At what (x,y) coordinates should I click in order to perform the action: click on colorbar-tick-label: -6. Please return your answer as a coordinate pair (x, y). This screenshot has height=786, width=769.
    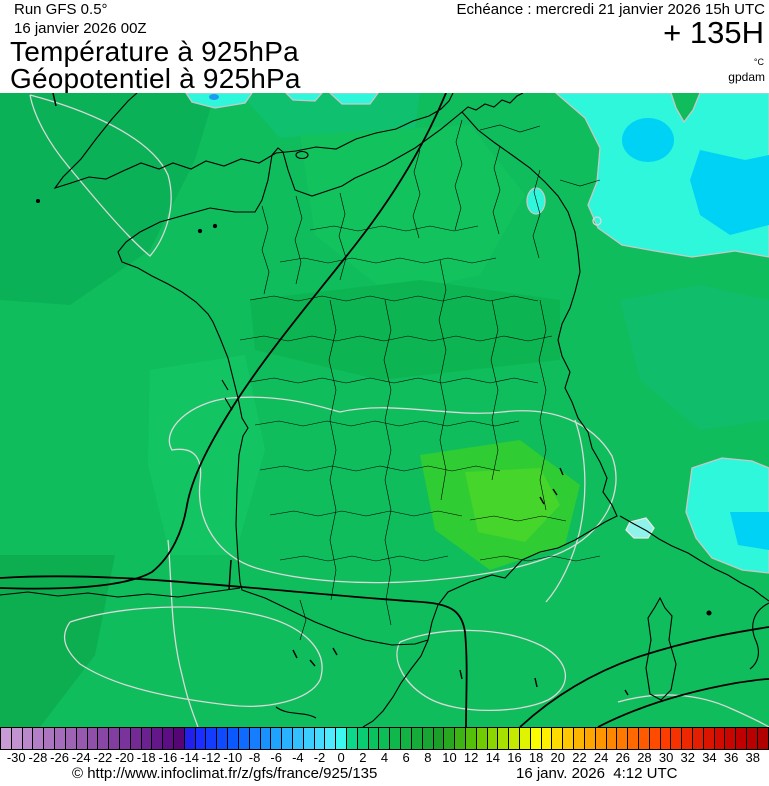
    Looking at the image, I should click on (276, 757).